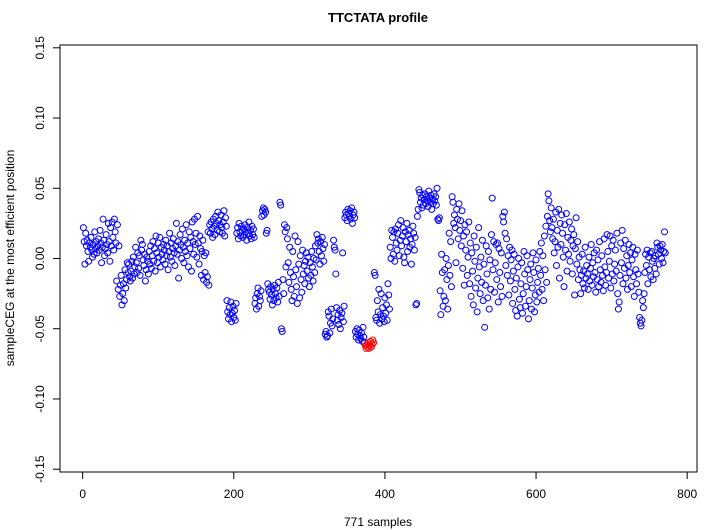 The height and width of the screenshot is (530, 710). What do you see at coordinates (536, 494) in the screenshot?
I see `x-tick-label: 600` at bounding box center [536, 494].